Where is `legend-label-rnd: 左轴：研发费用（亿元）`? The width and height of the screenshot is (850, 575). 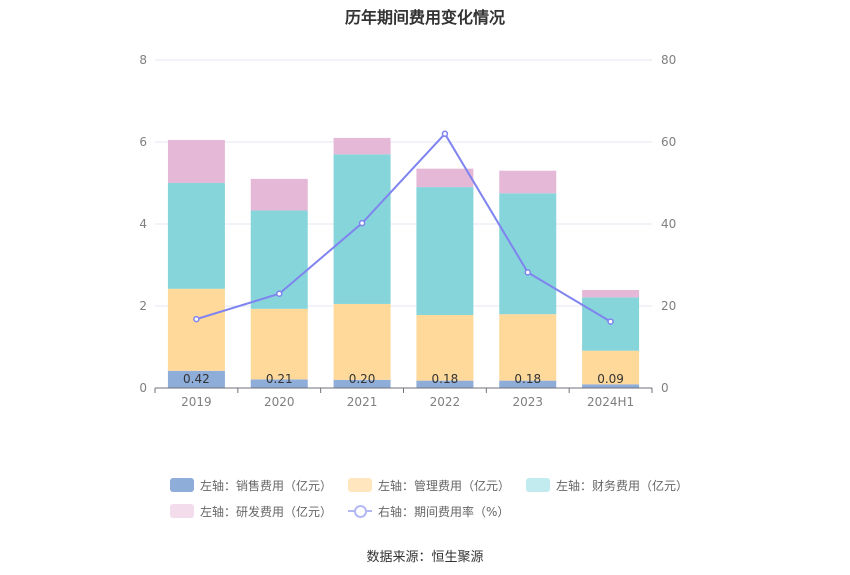
legend-label-rnd: 左轴：研发费用（亿元） is located at coordinates (266, 511).